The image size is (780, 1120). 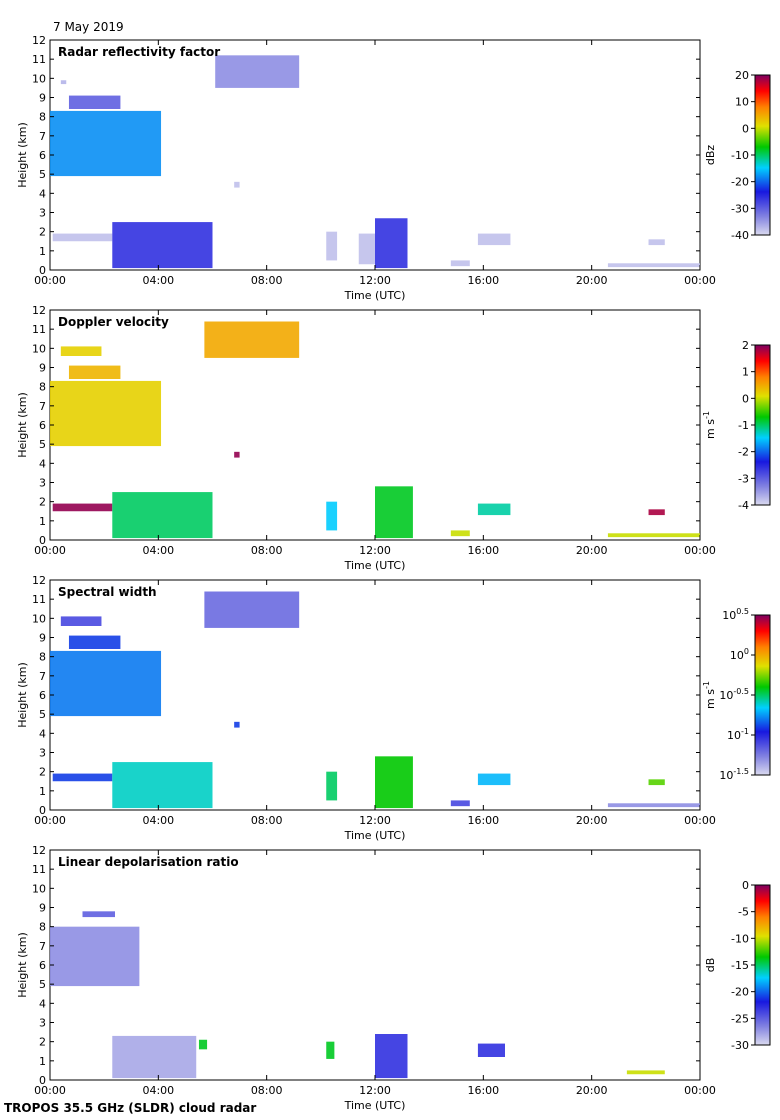 What do you see at coordinates (22, 965) in the screenshot?
I see `y-axis-label: Height (km)` at bounding box center [22, 965].